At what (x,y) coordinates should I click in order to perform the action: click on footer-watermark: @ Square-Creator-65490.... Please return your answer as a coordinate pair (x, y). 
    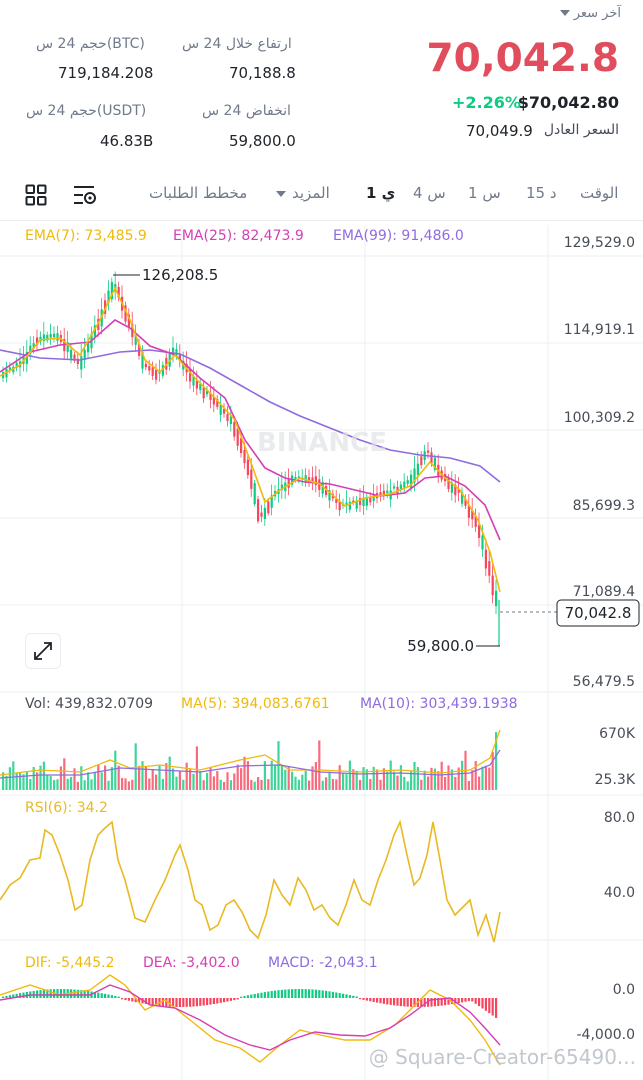
    Looking at the image, I should click on (502, 1057).